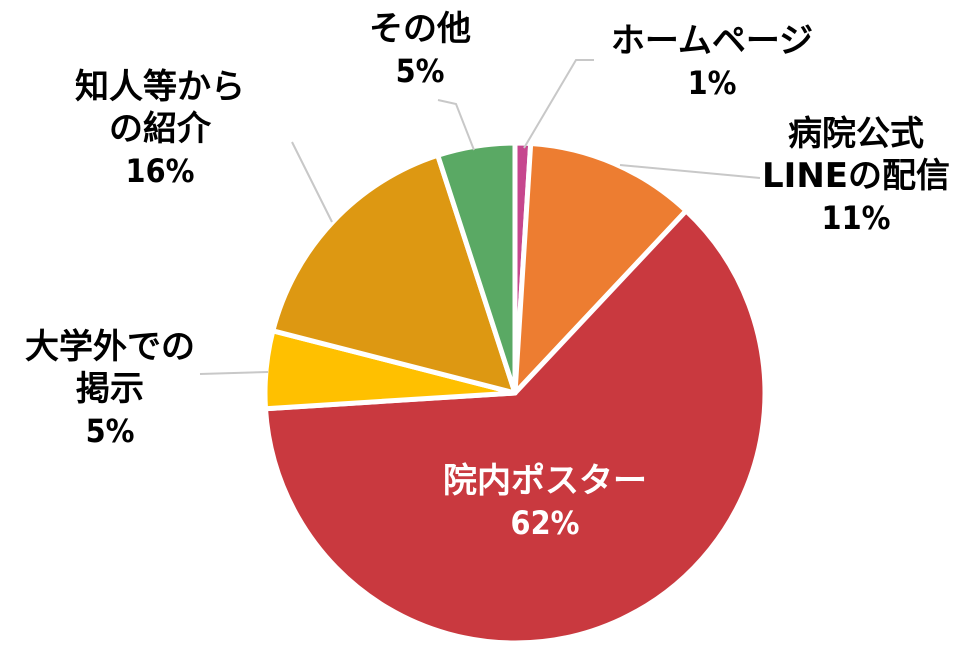 The width and height of the screenshot is (980, 670). What do you see at coordinates (545, 523) in the screenshot?
I see `slice-percentage: 62%` at bounding box center [545, 523].